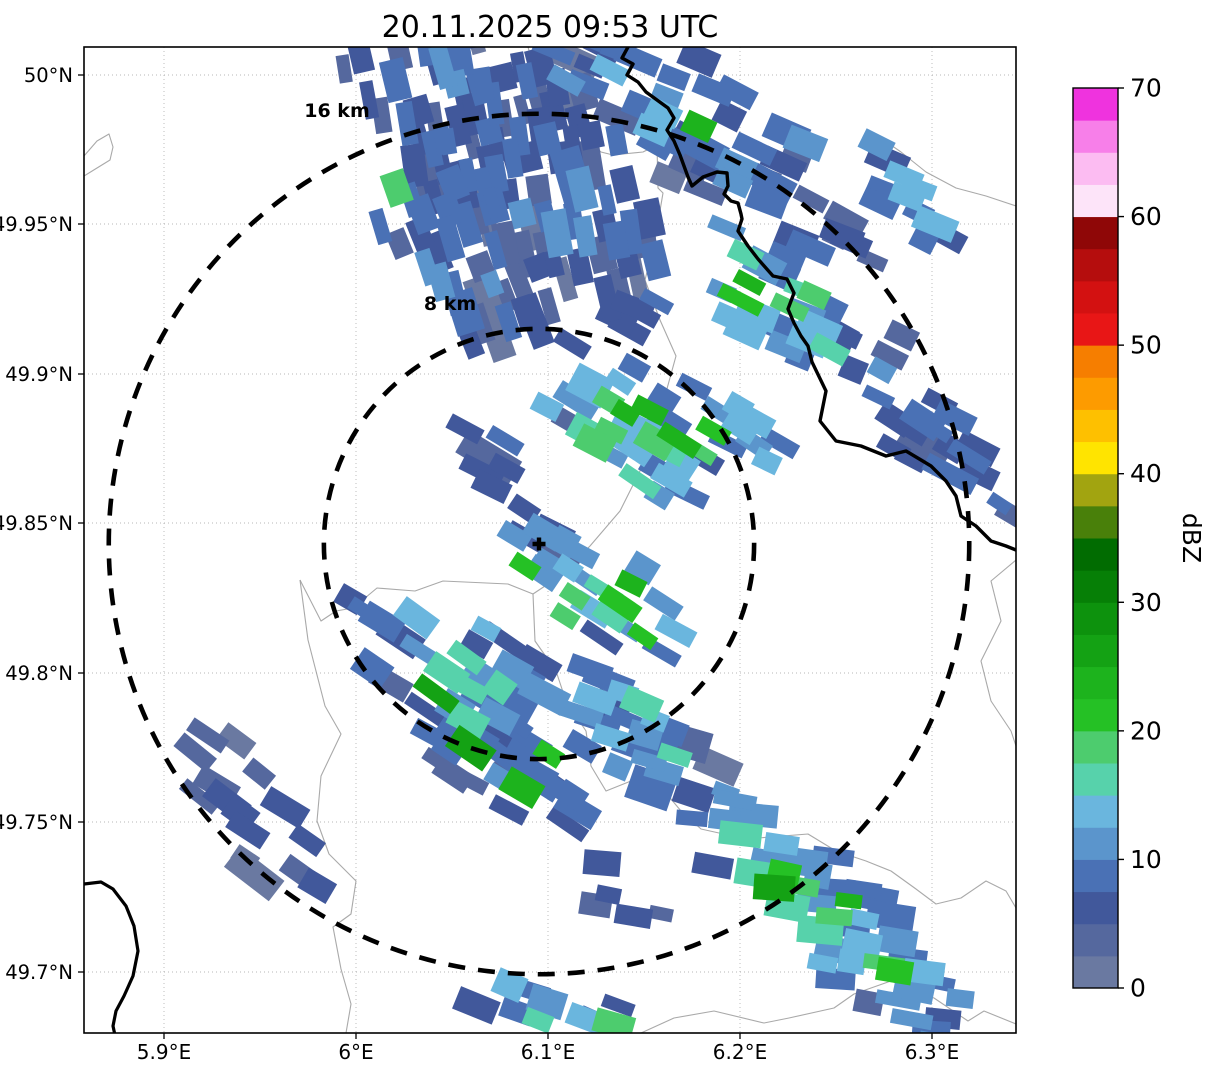 This screenshot has width=1207, height=1069. I want to click on x-tick-label: 6.2°E, so click(740, 1052).